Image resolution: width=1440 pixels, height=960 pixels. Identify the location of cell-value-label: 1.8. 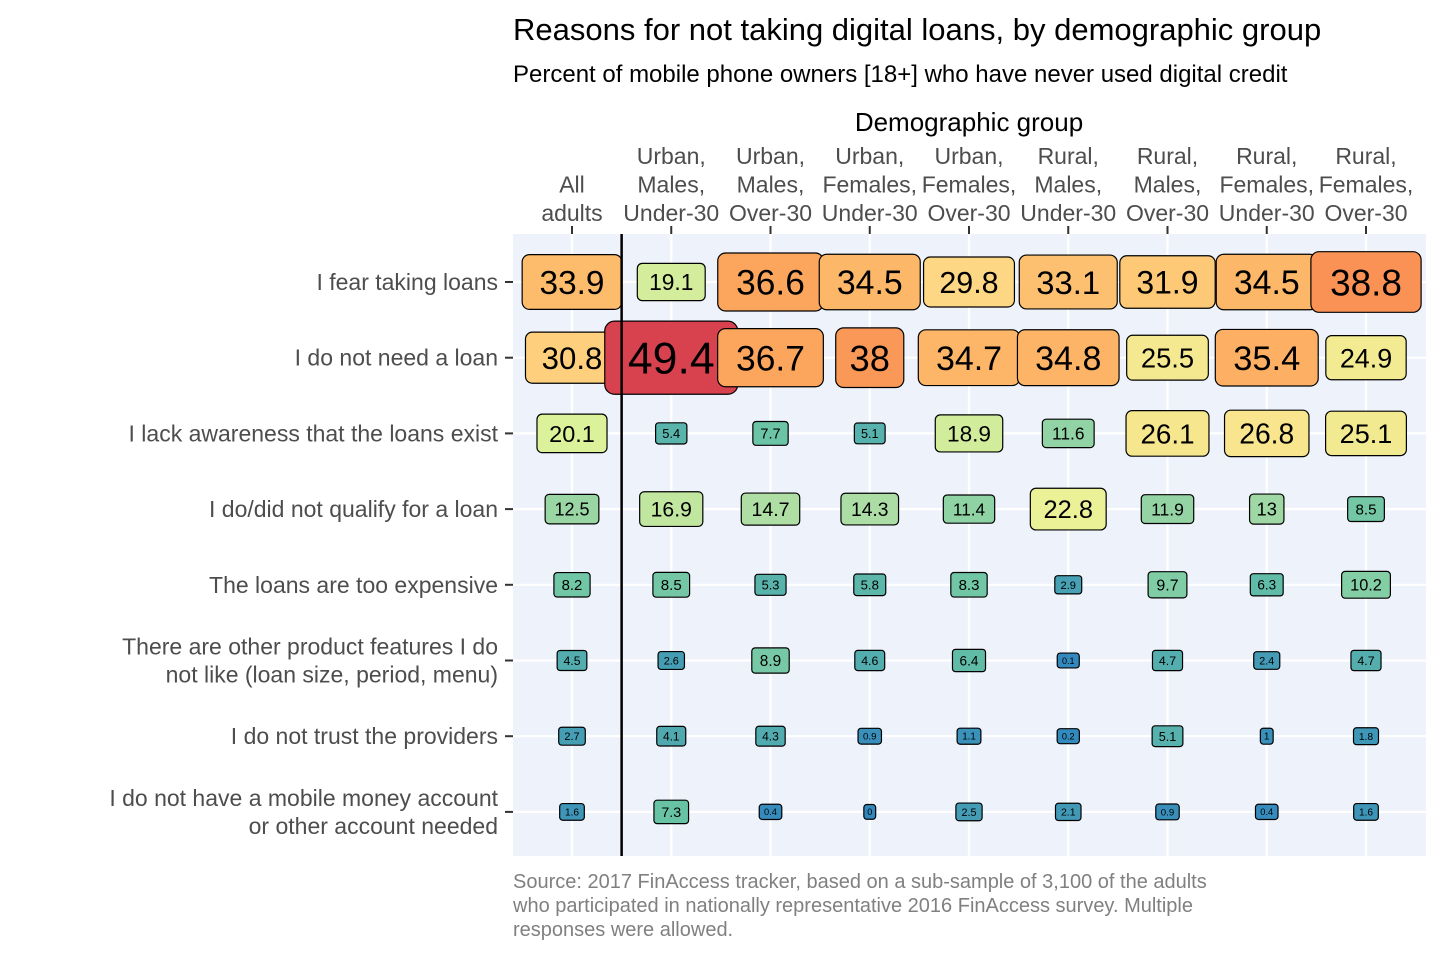
(1366, 737).